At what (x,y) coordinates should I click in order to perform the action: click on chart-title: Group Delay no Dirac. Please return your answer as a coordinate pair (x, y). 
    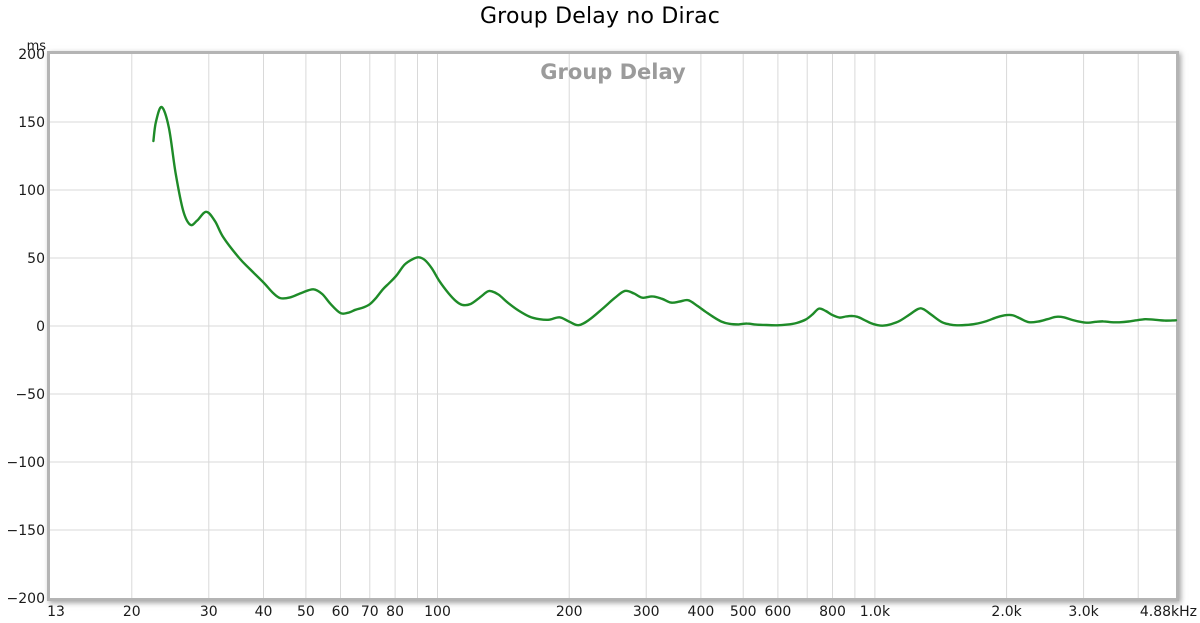
    Looking at the image, I should click on (600, 16).